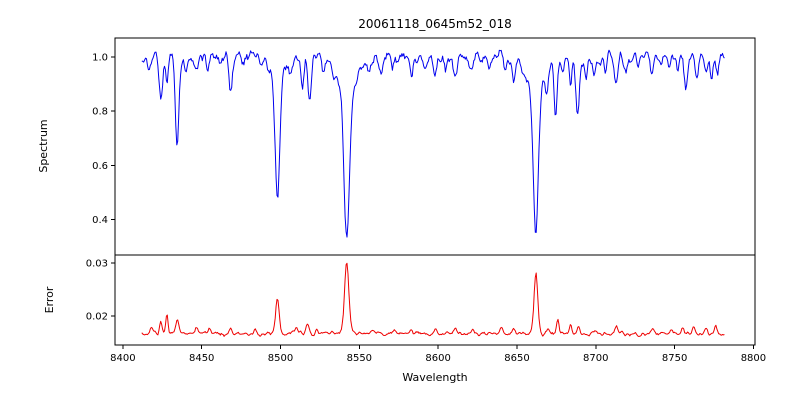  What do you see at coordinates (359, 358) in the screenshot?
I see `x-tick-label: 8550` at bounding box center [359, 358].